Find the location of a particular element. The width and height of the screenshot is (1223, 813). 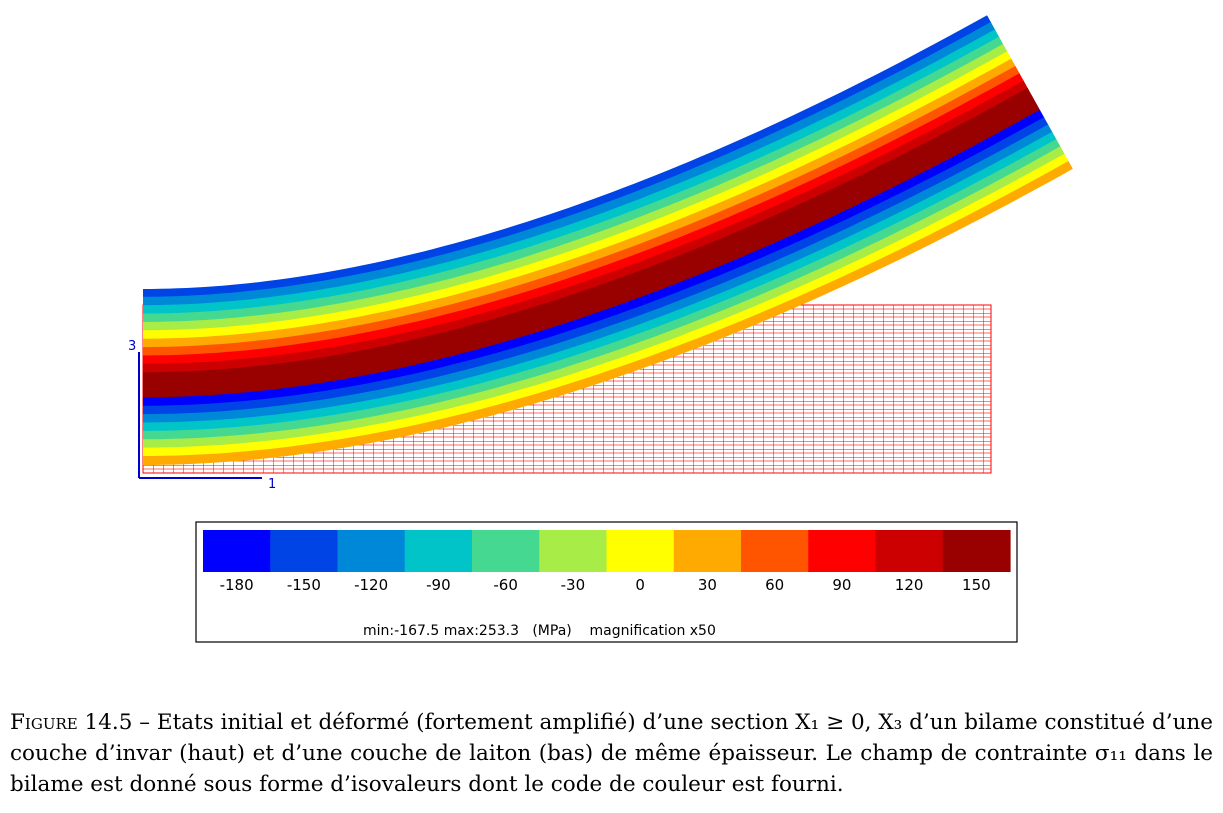

colorbar-tick-label: -90 is located at coordinates (438, 585).